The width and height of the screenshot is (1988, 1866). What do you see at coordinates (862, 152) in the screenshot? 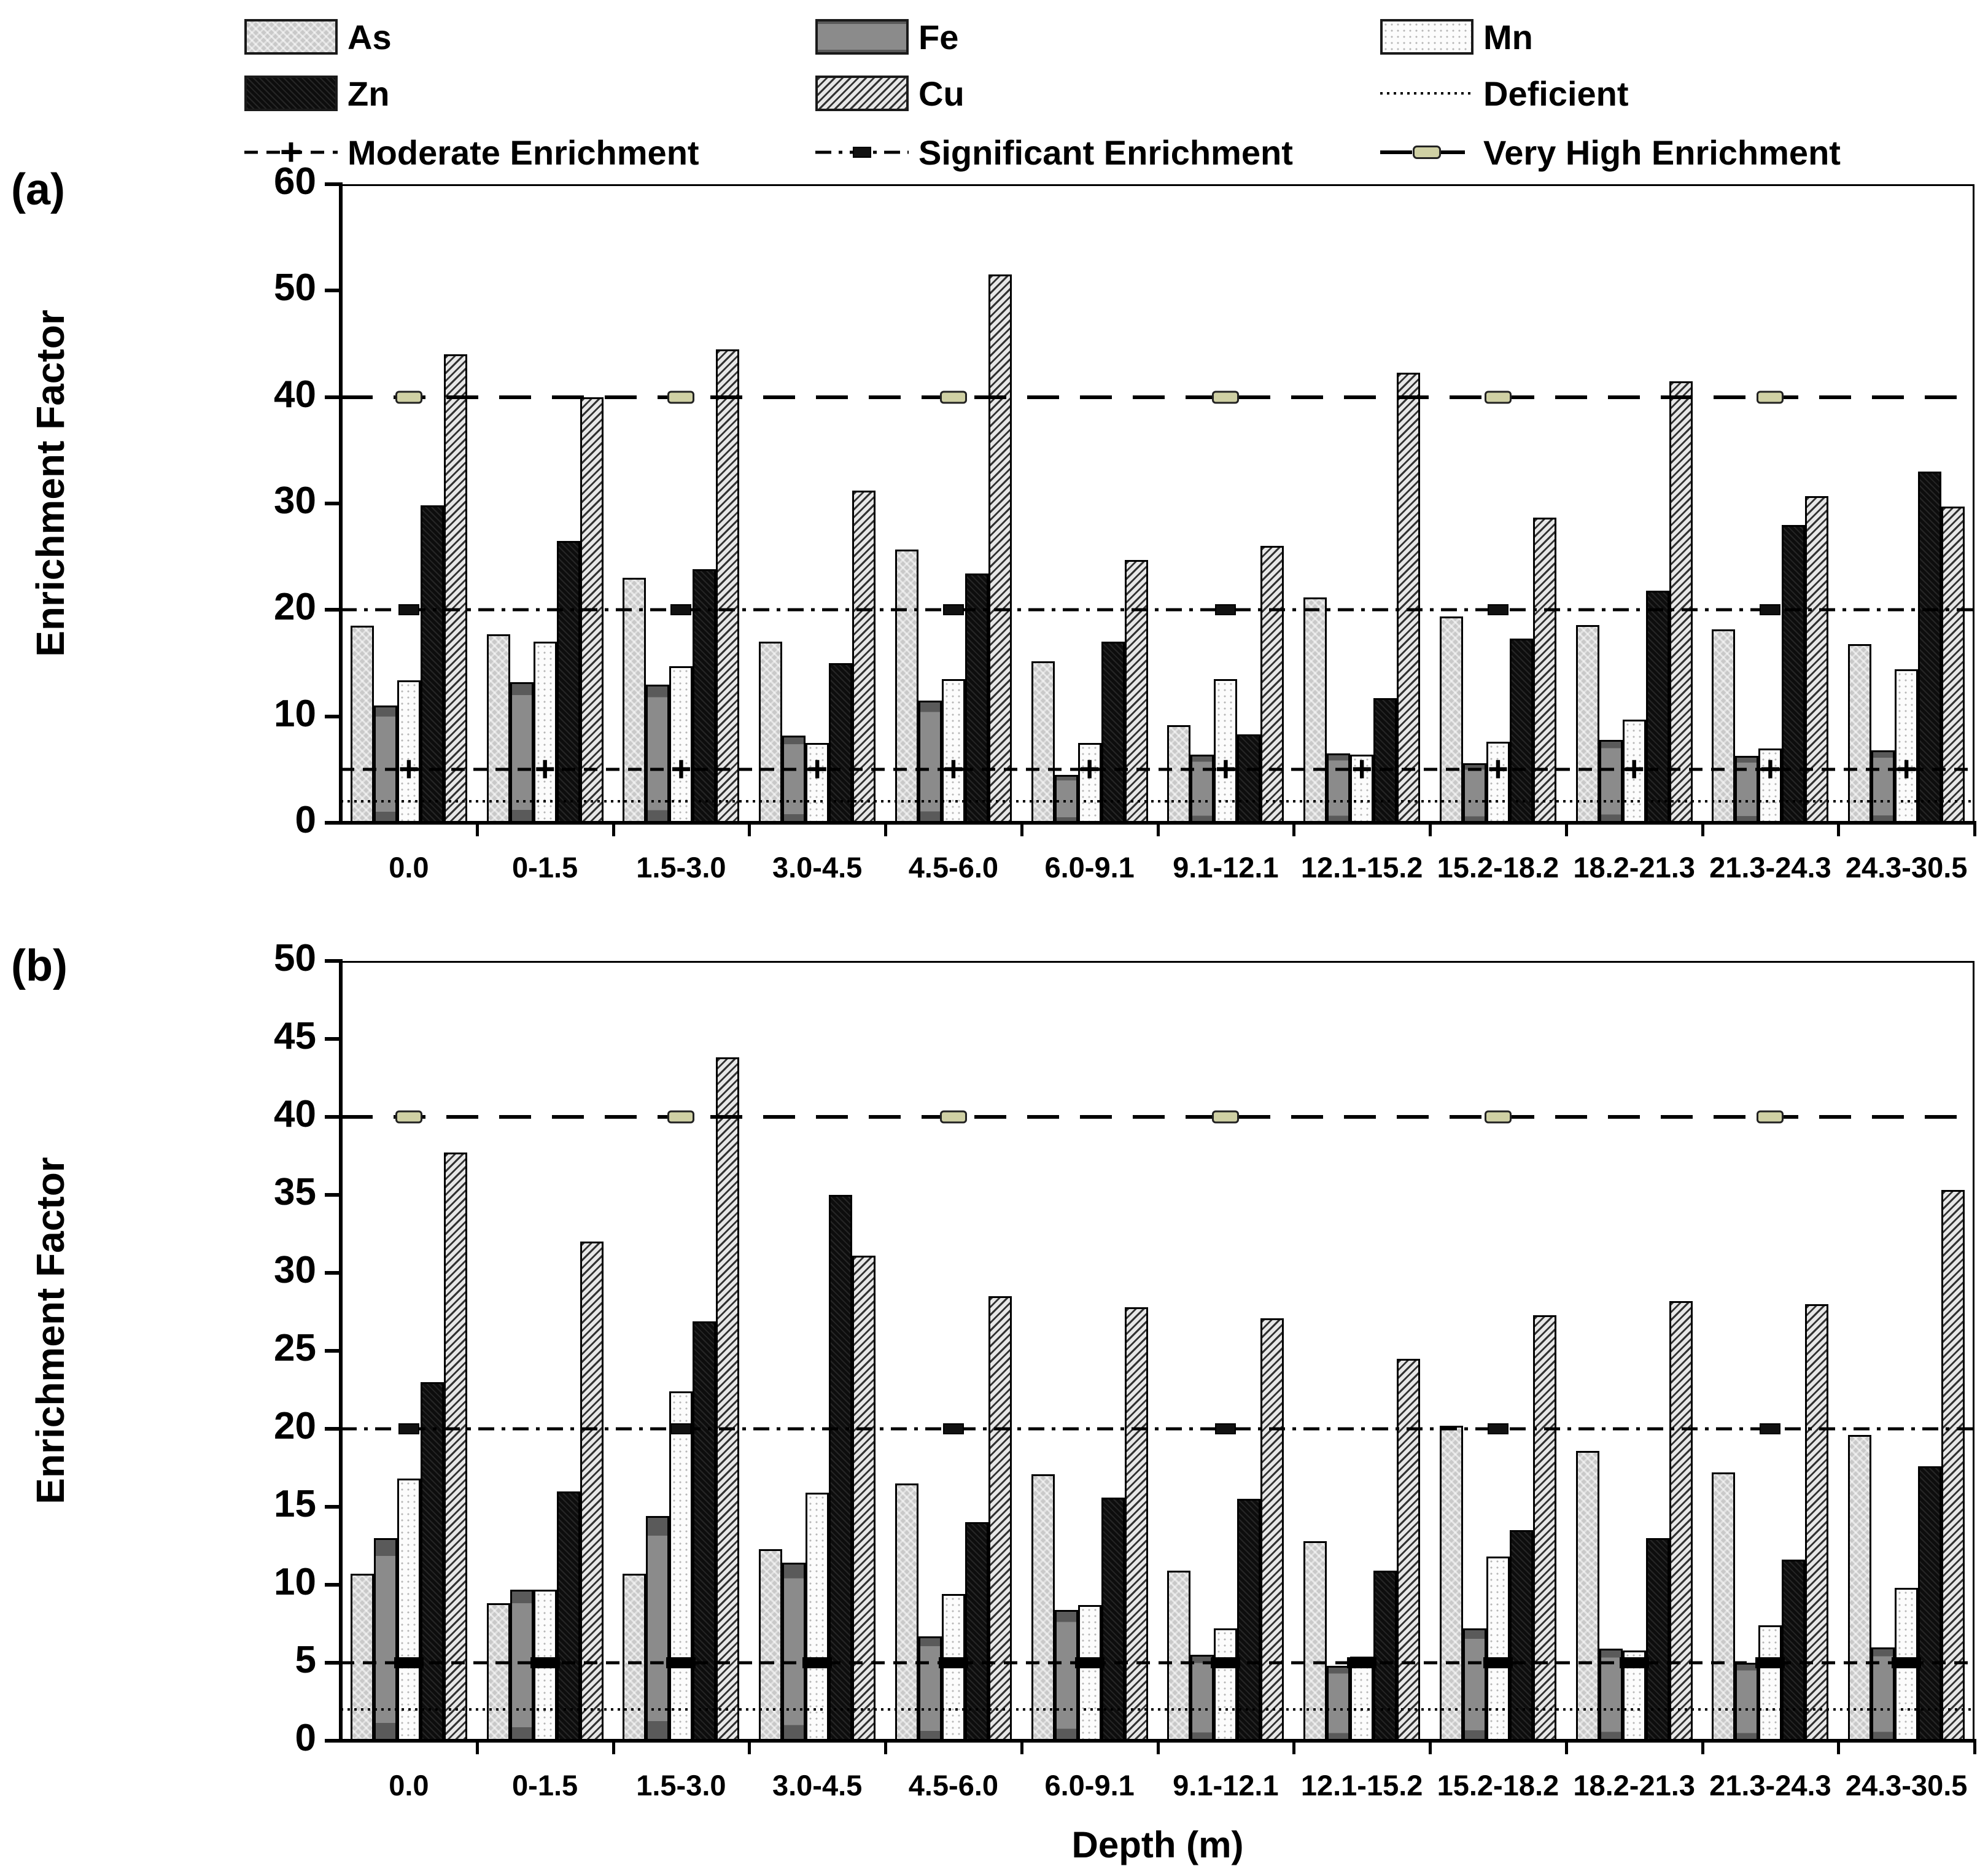
I see `significant-line-sample-icon` at bounding box center [862, 152].